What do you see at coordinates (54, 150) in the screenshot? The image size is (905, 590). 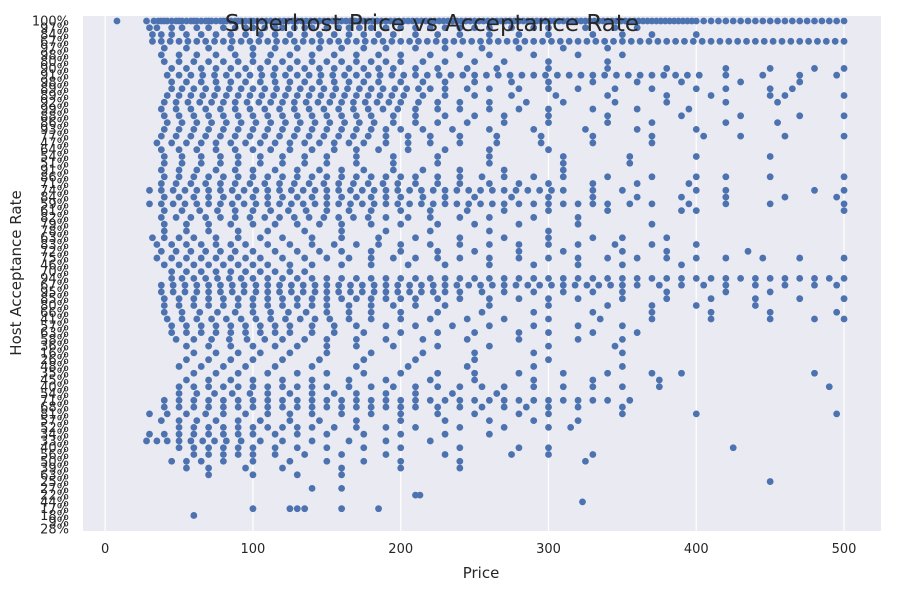 I see `y-tick-label: 64%` at bounding box center [54, 150].